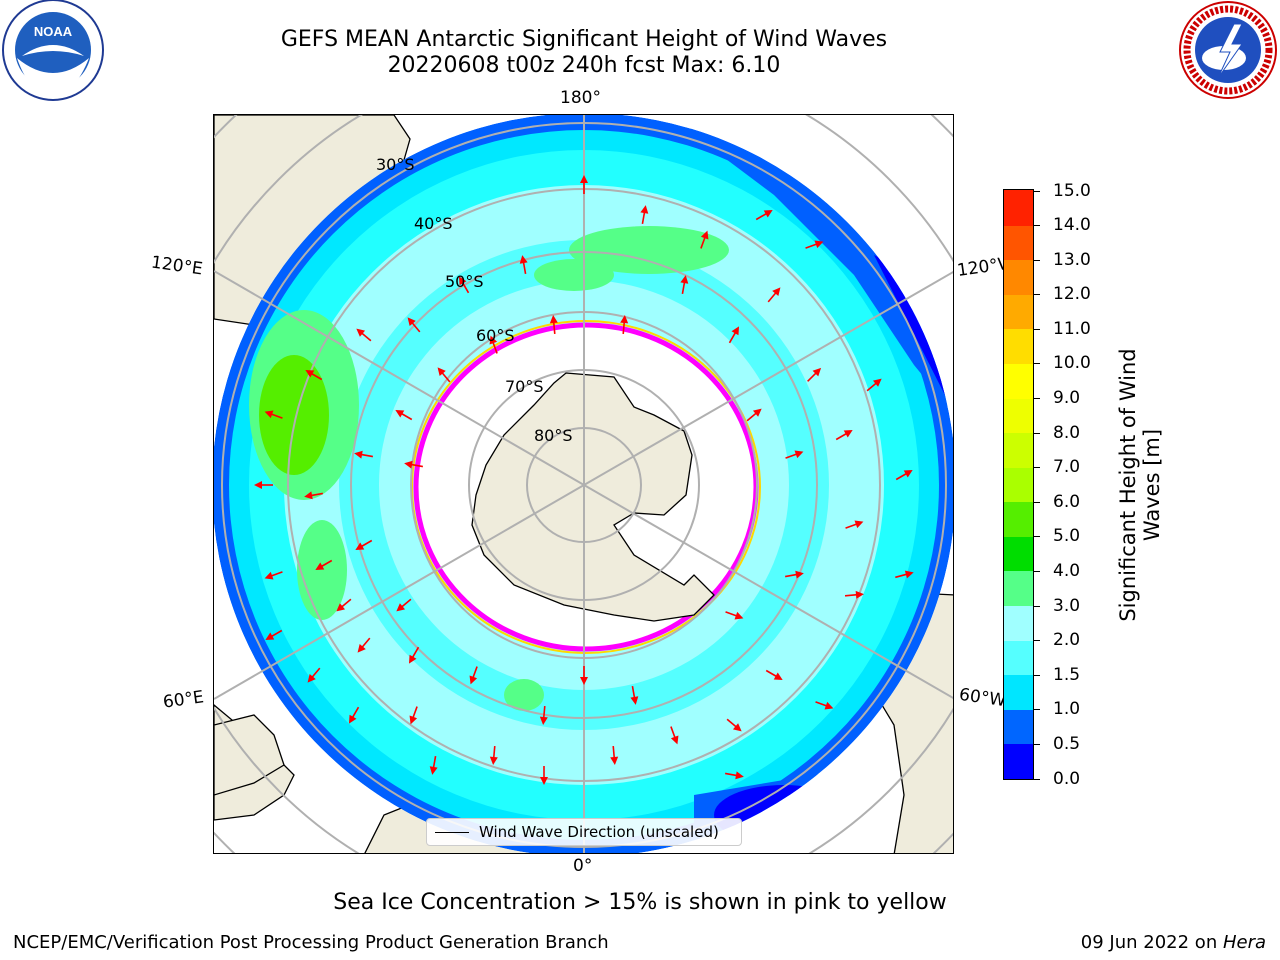 This screenshot has width=1280, height=960. What do you see at coordinates (1067, 432) in the screenshot?
I see `colorbar-tick-label: 8.0` at bounding box center [1067, 432].